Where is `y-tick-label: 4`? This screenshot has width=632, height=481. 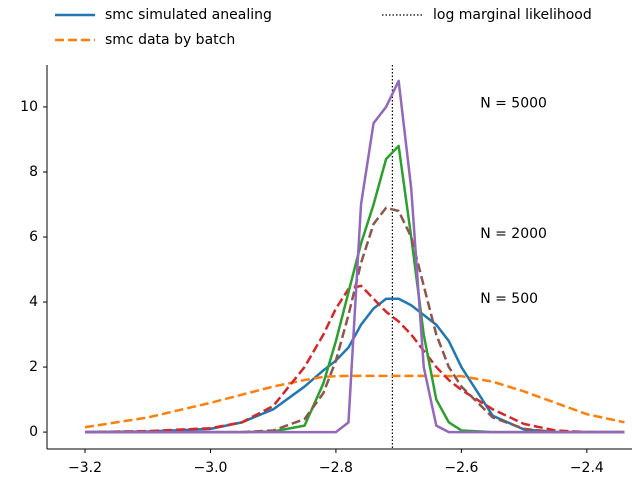 y-tick-label: 4 is located at coordinates (33, 302).